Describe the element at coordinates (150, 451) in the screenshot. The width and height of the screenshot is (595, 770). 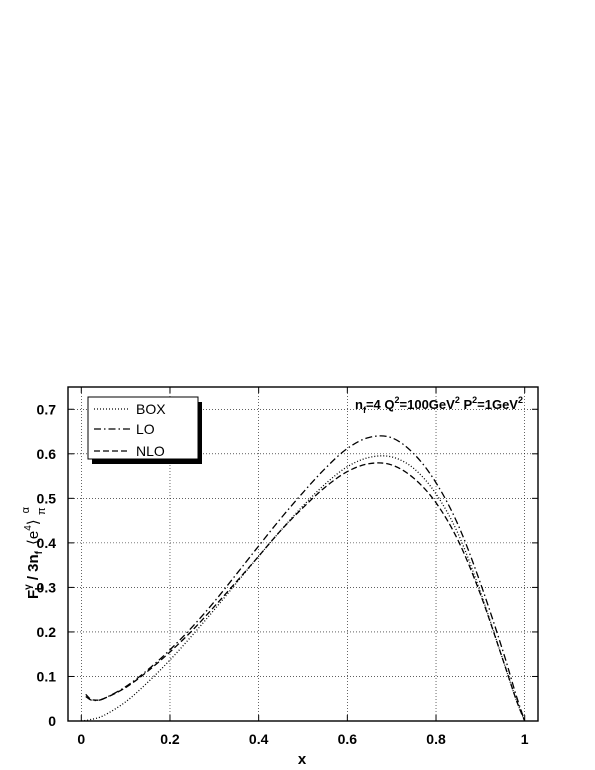
I see `legend-label-nlo: NLO` at that location.